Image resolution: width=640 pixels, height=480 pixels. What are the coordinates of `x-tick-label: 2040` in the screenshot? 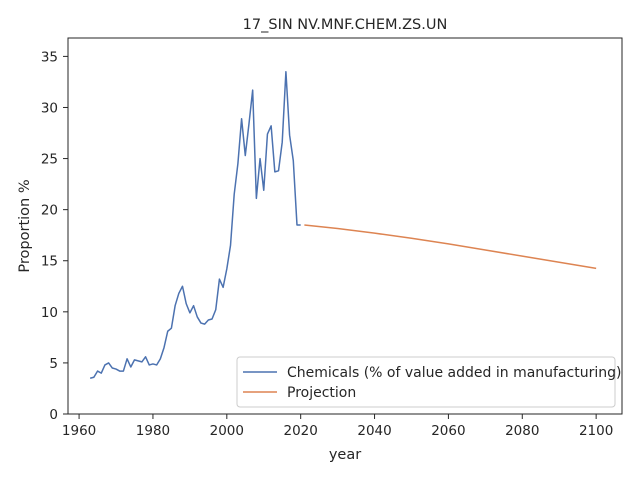 It's located at (374, 431).